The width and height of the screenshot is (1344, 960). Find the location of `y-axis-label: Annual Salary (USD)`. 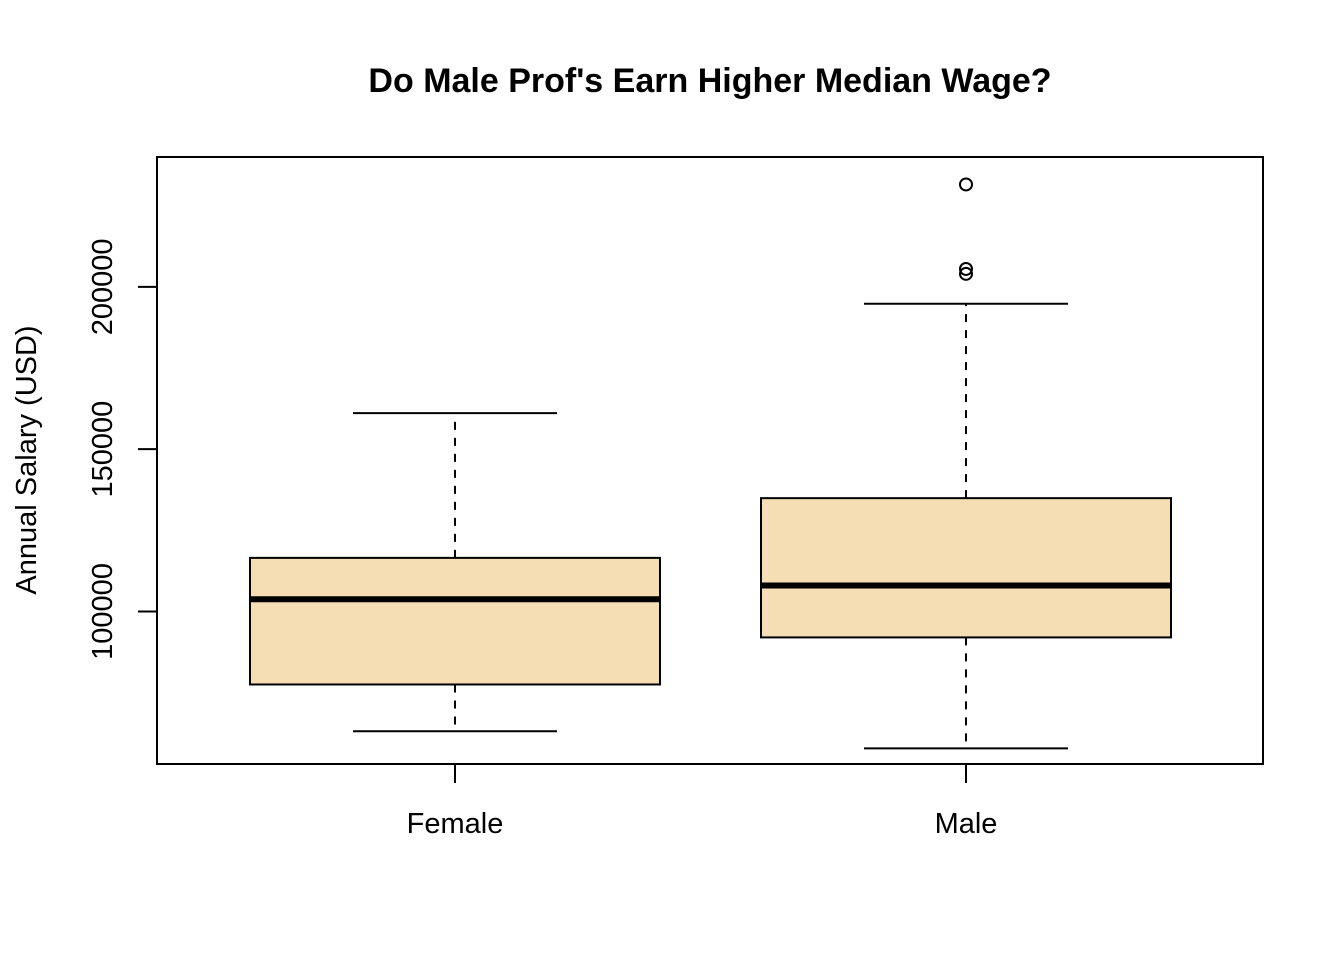

y-axis-label: Annual Salary (USD) is located at coordinates (27, 459).